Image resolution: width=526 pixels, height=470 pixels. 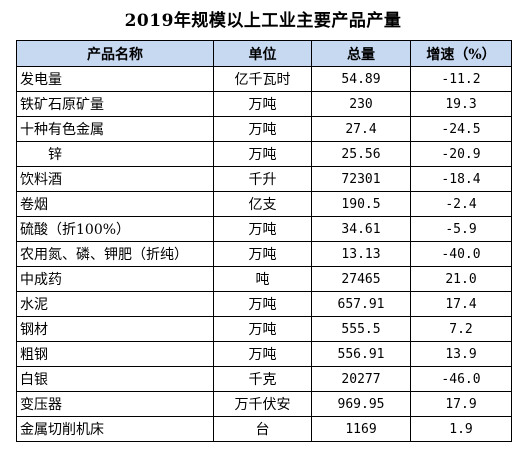 I want to click on cell-total: 190.5, so click(x=361, y=204).